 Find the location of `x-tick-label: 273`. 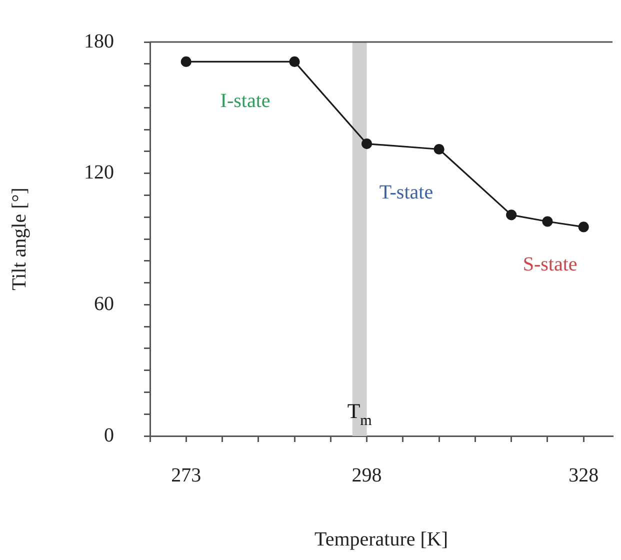

x-tick-label: 273 is located at coordinates (186, 475).